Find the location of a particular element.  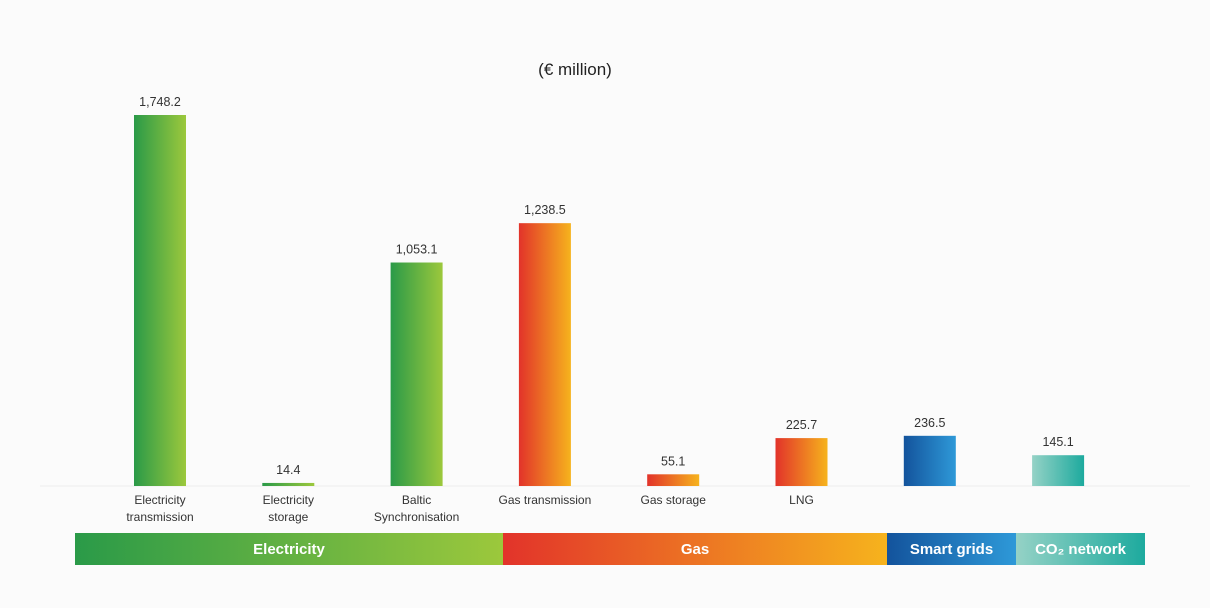

group-band-co2 is located at coordinates (1080, 549).